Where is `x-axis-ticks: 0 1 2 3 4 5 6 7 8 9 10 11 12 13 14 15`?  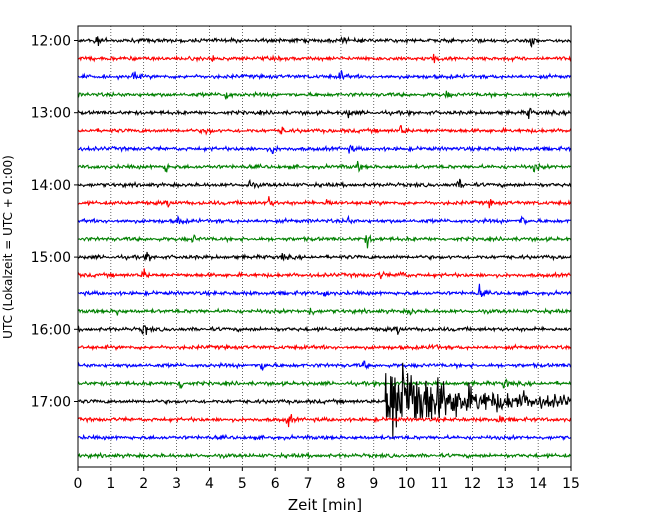
x-axis-ticks: 0 1 2 3 4 5 6 7 8 9 10 11 12 13 14 15 is located at coordinates (327, 479).